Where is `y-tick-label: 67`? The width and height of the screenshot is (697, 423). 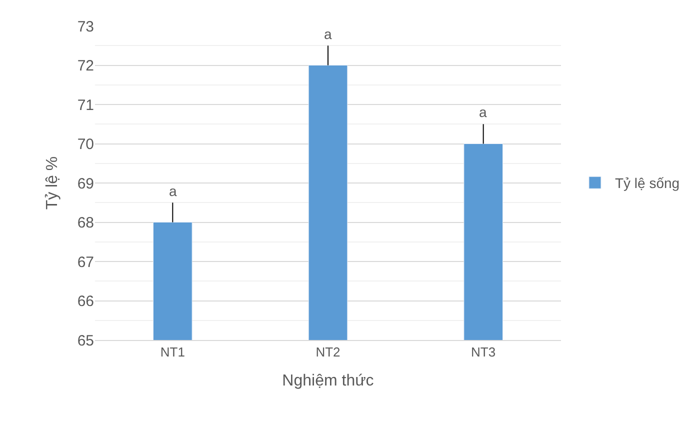 y-tick-label: 67 is located at coordinates (85, 262).